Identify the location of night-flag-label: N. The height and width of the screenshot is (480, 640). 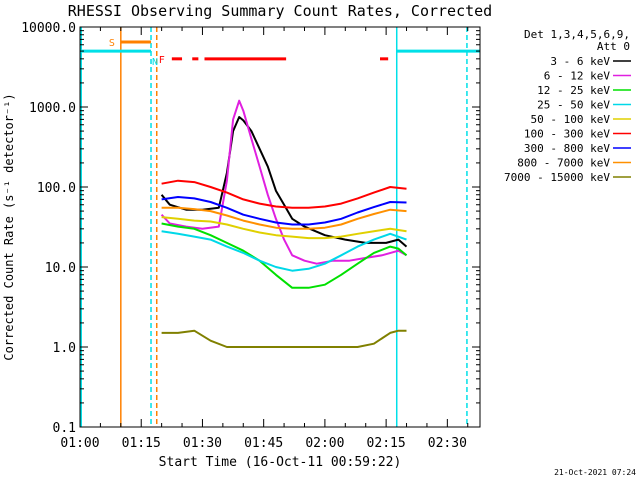
(155, 62).